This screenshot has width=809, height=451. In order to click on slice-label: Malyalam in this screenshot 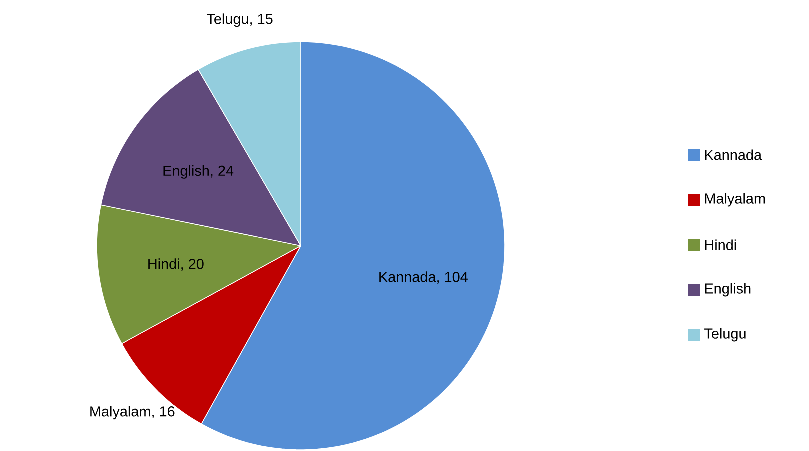, I will do `click(120, 413)`.